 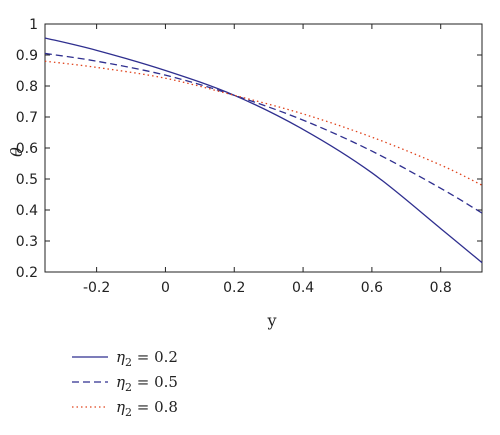 What do you see at coordinates (16, 152) in the screenshot?
I see `y-axis-label: θ` at bounding box center [16, 152].